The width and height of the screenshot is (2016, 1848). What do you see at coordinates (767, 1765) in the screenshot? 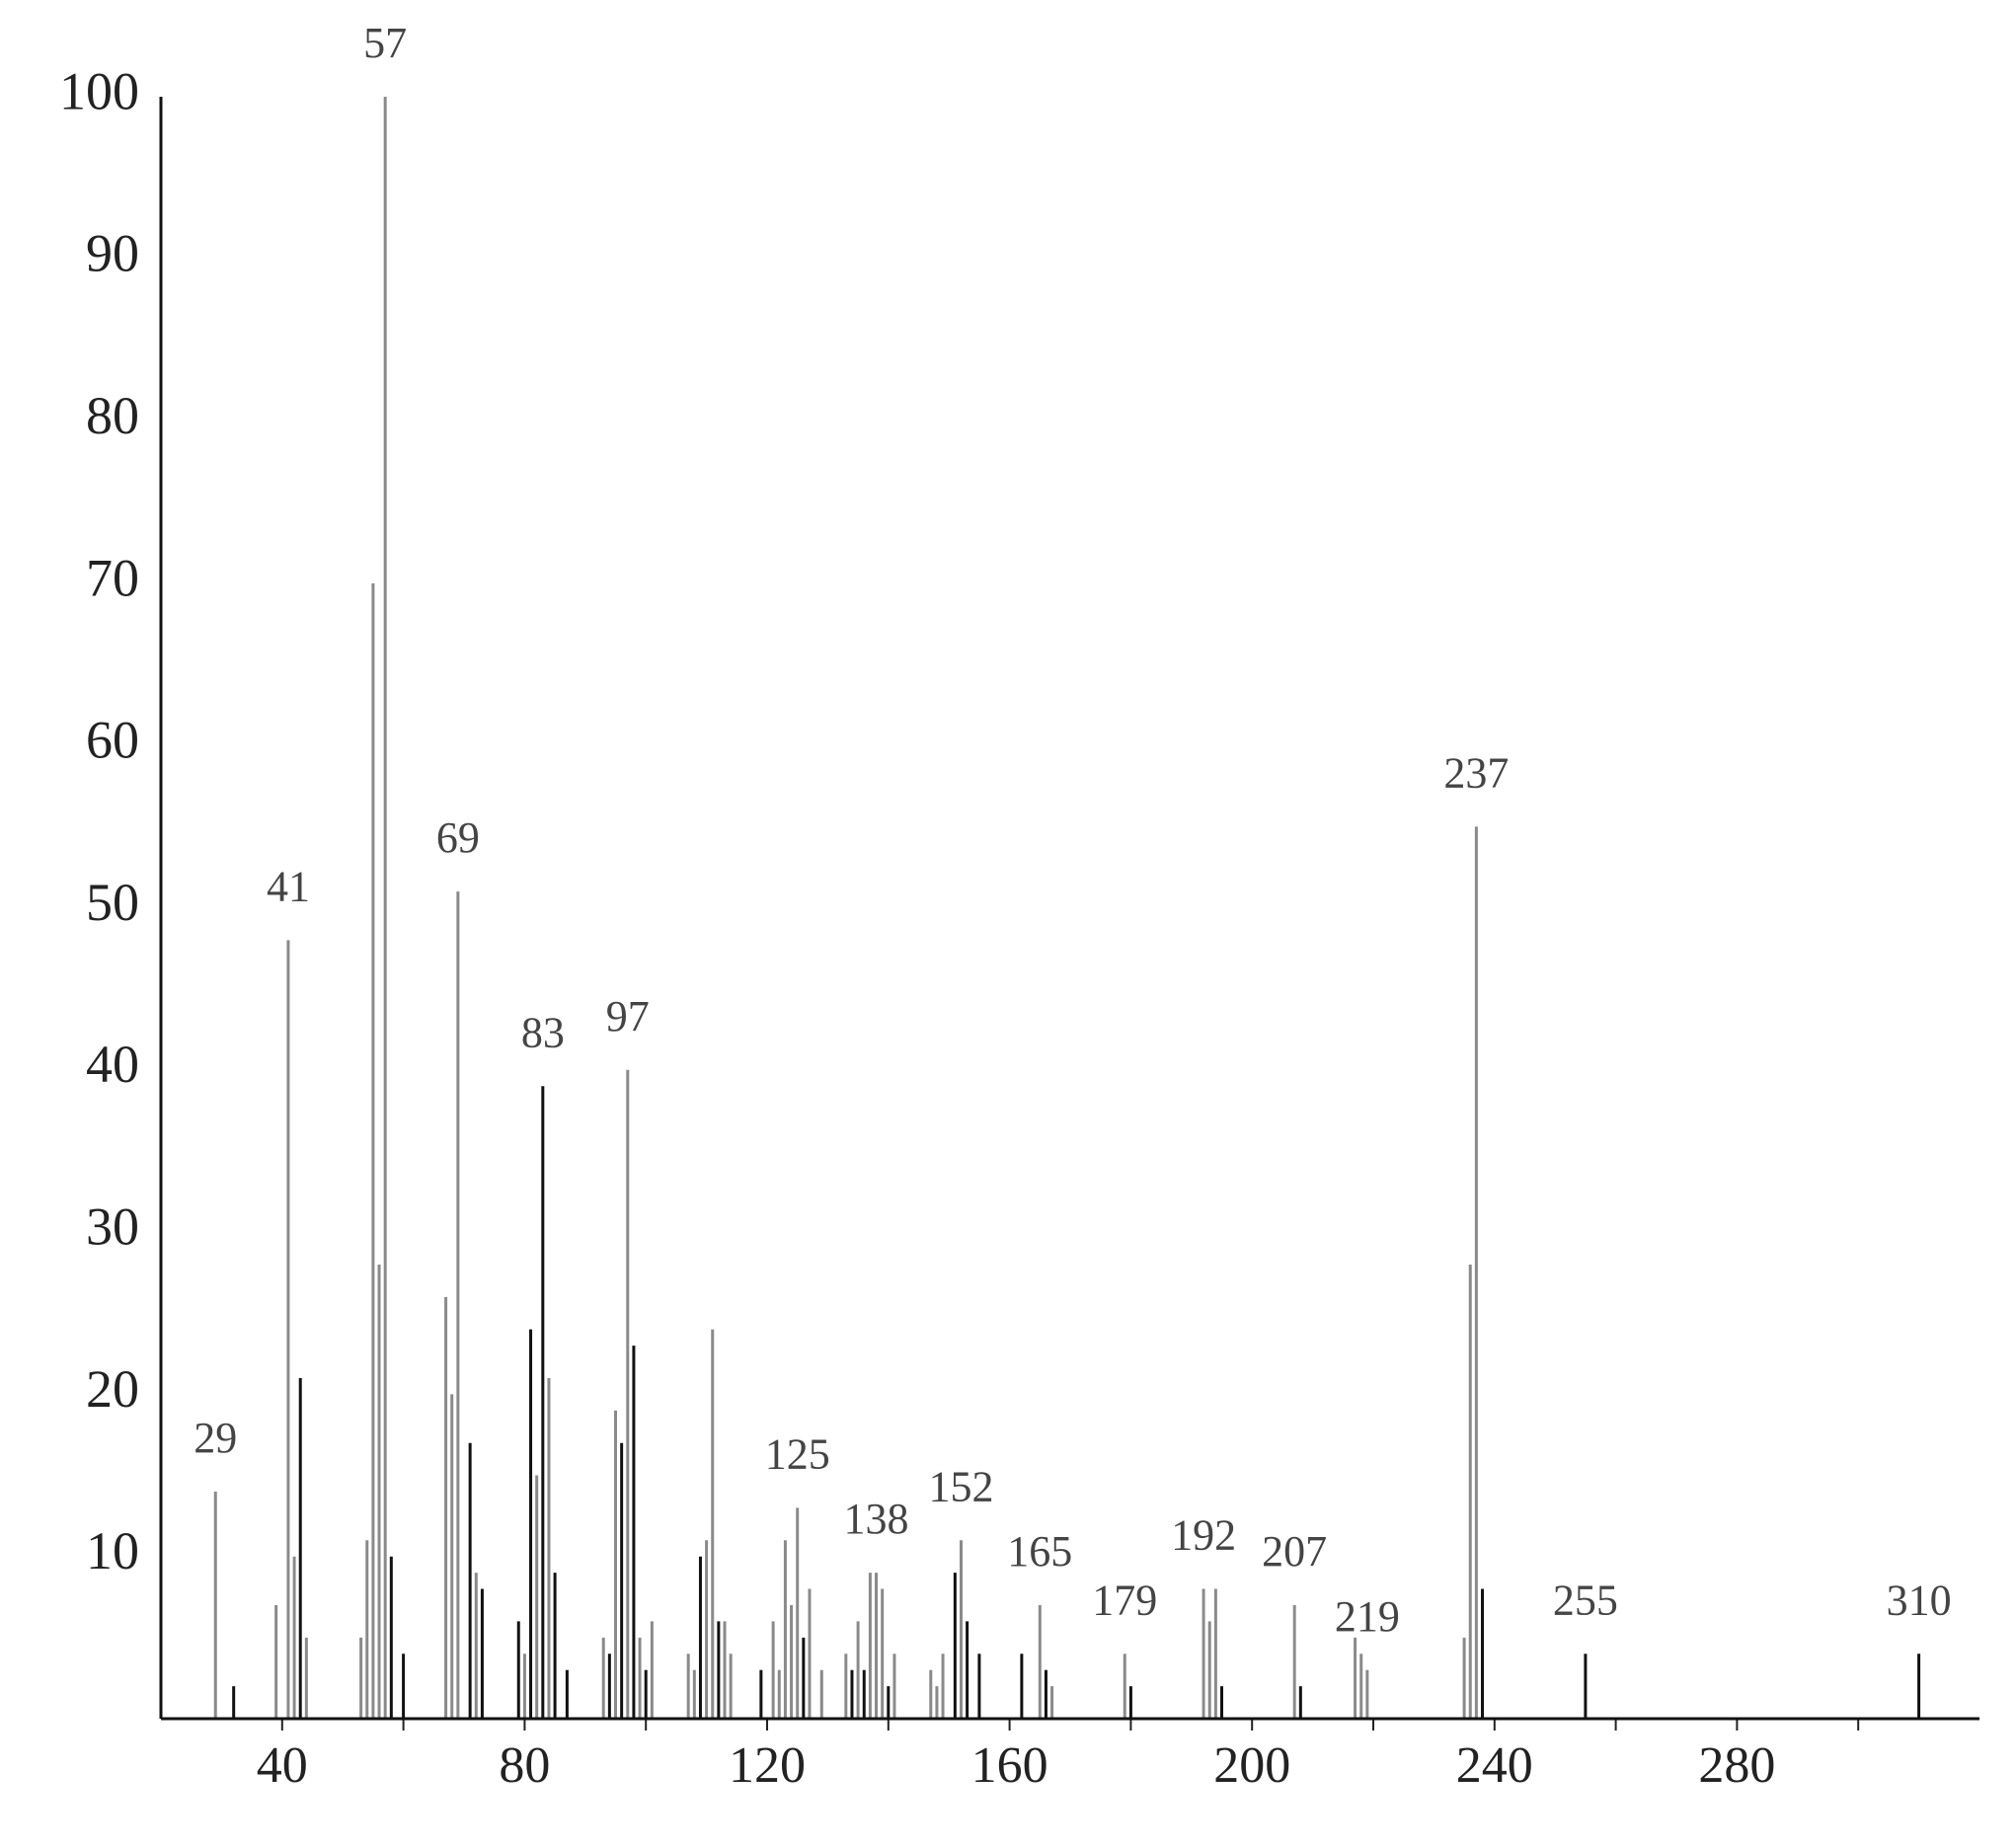
I see `x-tick-label: 120` at bounding box center [767, 1765].